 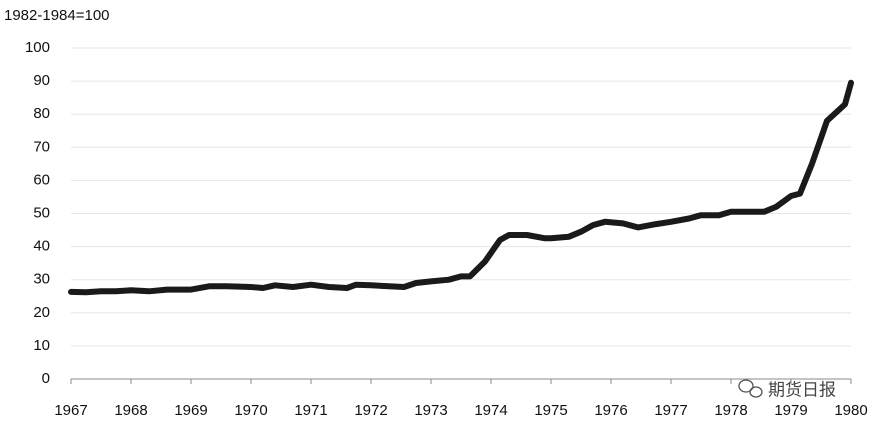 I want to click on x-tick-label: 1968, so click(x=130, y=410).